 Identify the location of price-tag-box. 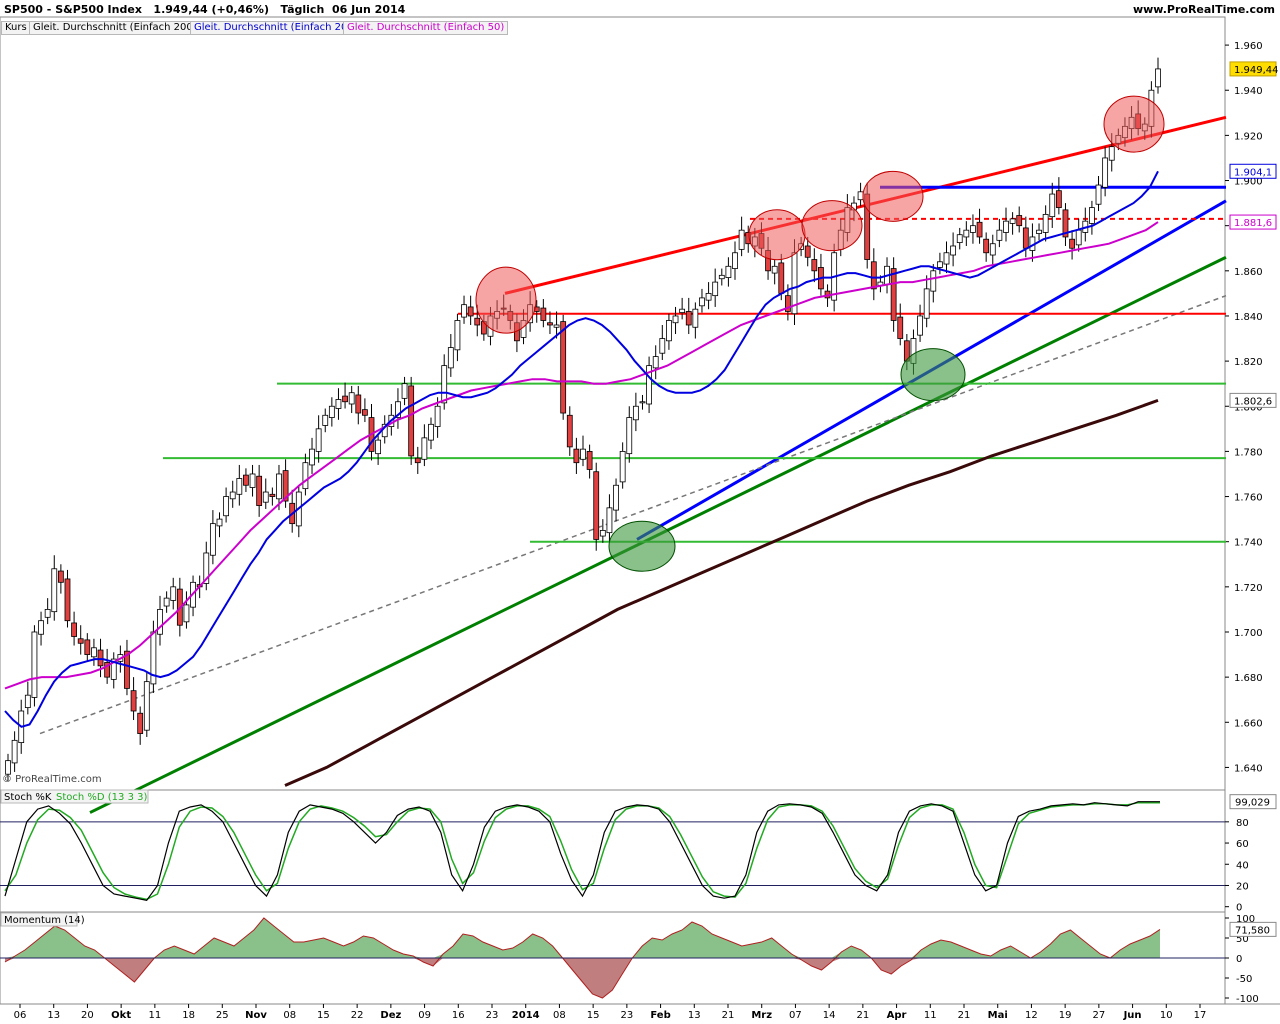
(1253, 222).